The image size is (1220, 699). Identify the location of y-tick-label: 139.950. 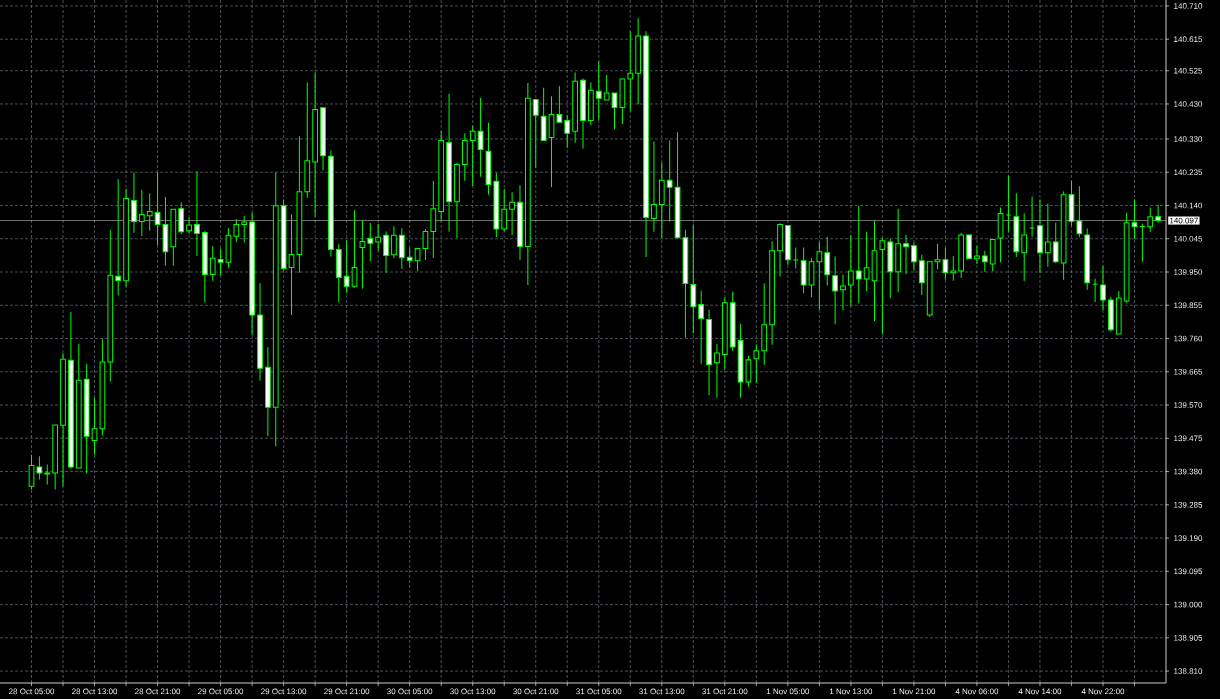
(1188, 272).